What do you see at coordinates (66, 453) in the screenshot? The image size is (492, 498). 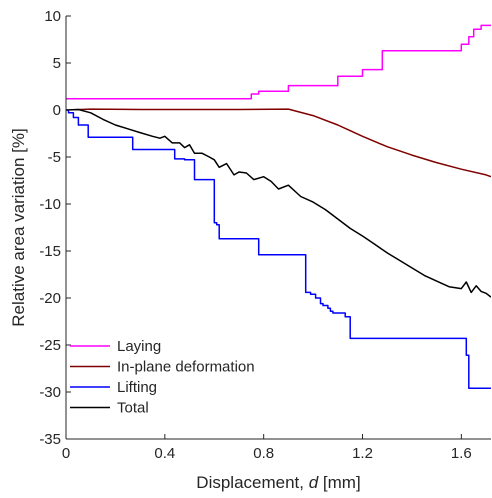 I see `x-tick-label: 0` at bounding box center [66, 453].